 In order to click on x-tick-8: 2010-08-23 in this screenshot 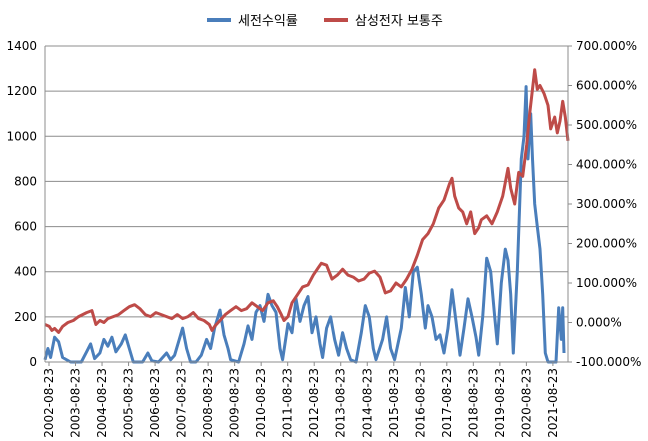, I will do `click(261, 403)`.